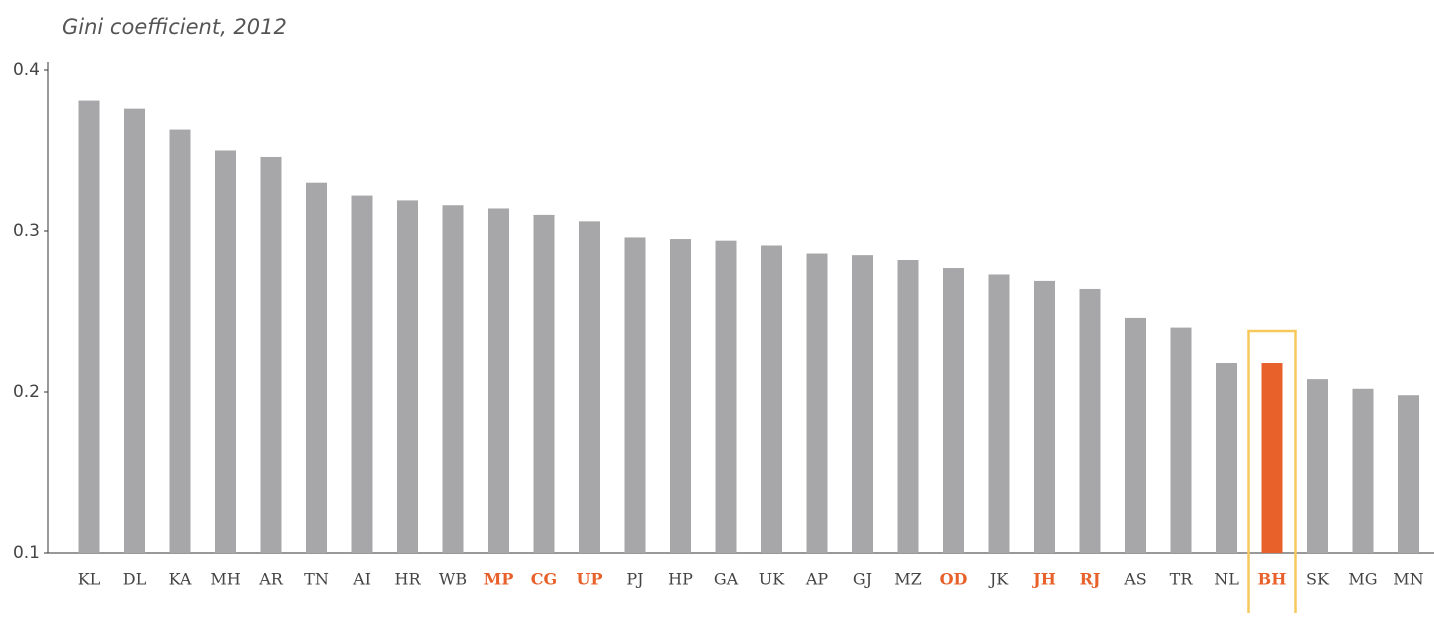 The image size is (1434, 617). Describe the element at coordinates (174, 27) in the screenshot. I see `chart-title: Gini coefficient, 2012` at that location.